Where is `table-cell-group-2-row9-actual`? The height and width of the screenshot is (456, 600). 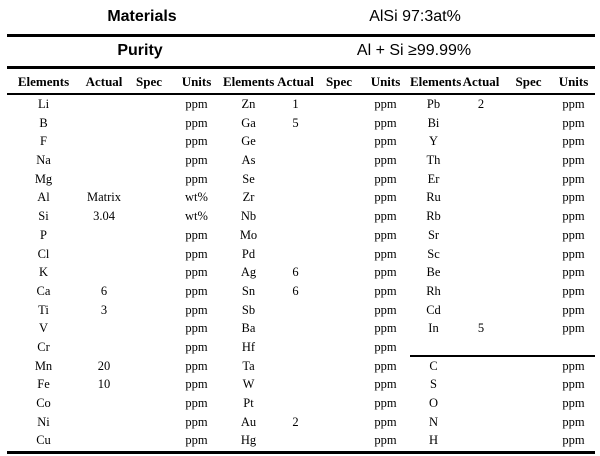
table-cell-group-2-row9-actual is located at coordinates (295, 254).